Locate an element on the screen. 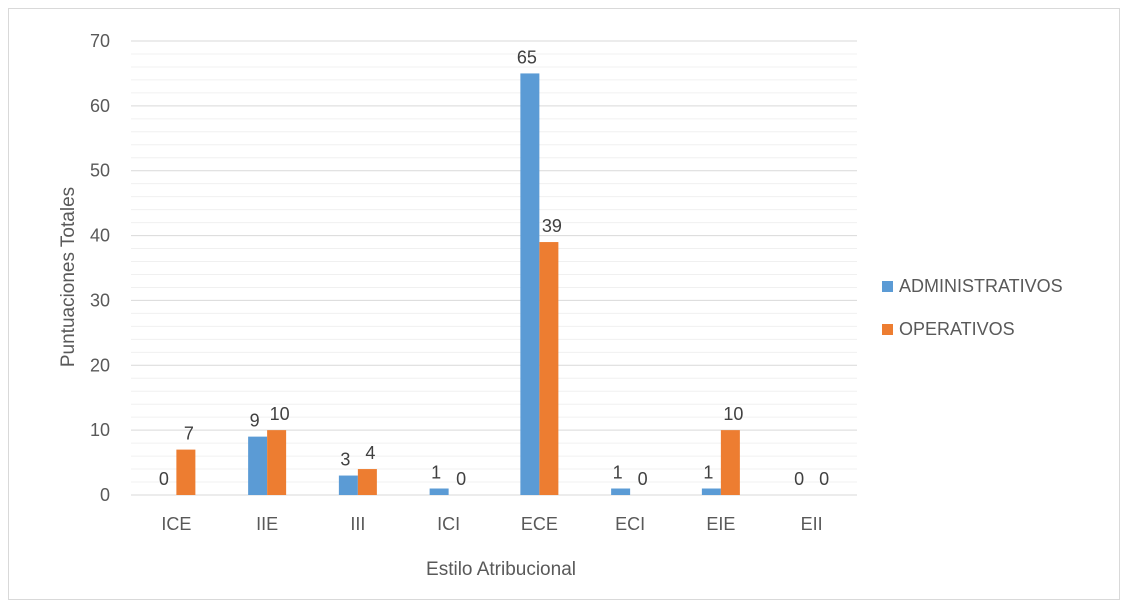 The image size is (1127, 606). y-tick-label: 10 is located at coordinates (100, 430).